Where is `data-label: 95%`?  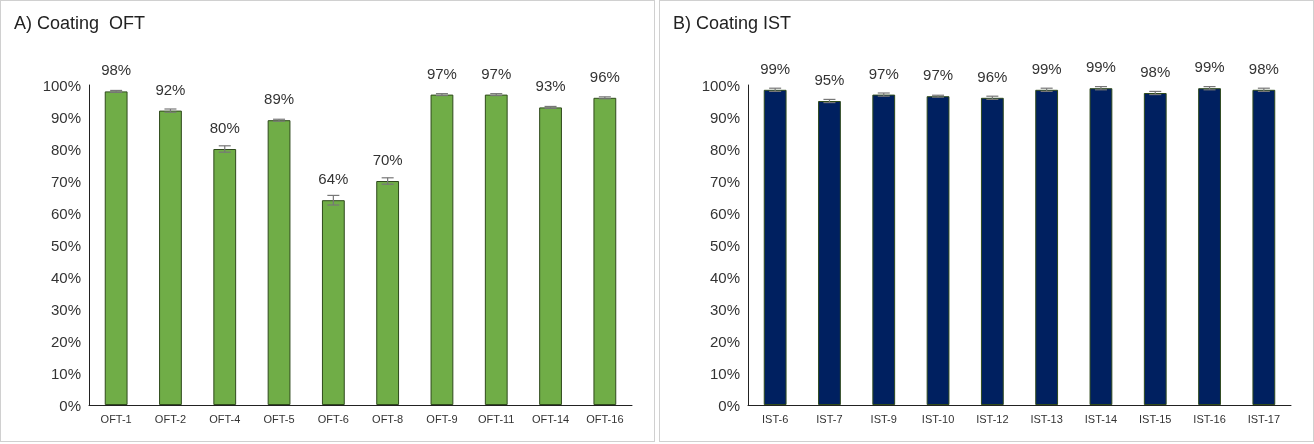 data-label: 95% is located at coordinates (829, 79).